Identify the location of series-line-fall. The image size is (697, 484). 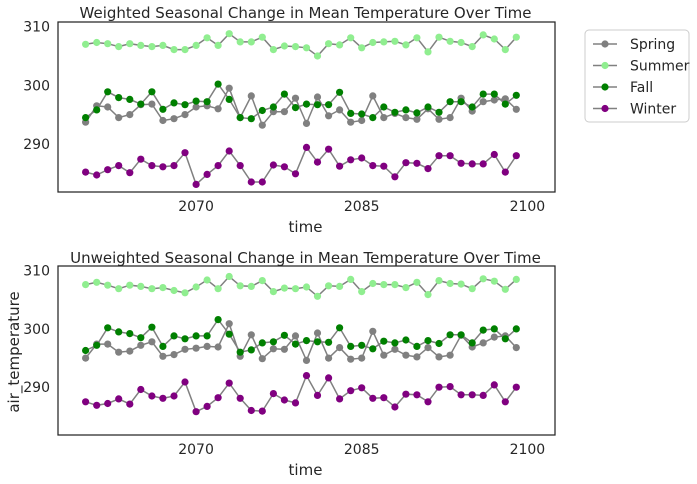
(301, 101).